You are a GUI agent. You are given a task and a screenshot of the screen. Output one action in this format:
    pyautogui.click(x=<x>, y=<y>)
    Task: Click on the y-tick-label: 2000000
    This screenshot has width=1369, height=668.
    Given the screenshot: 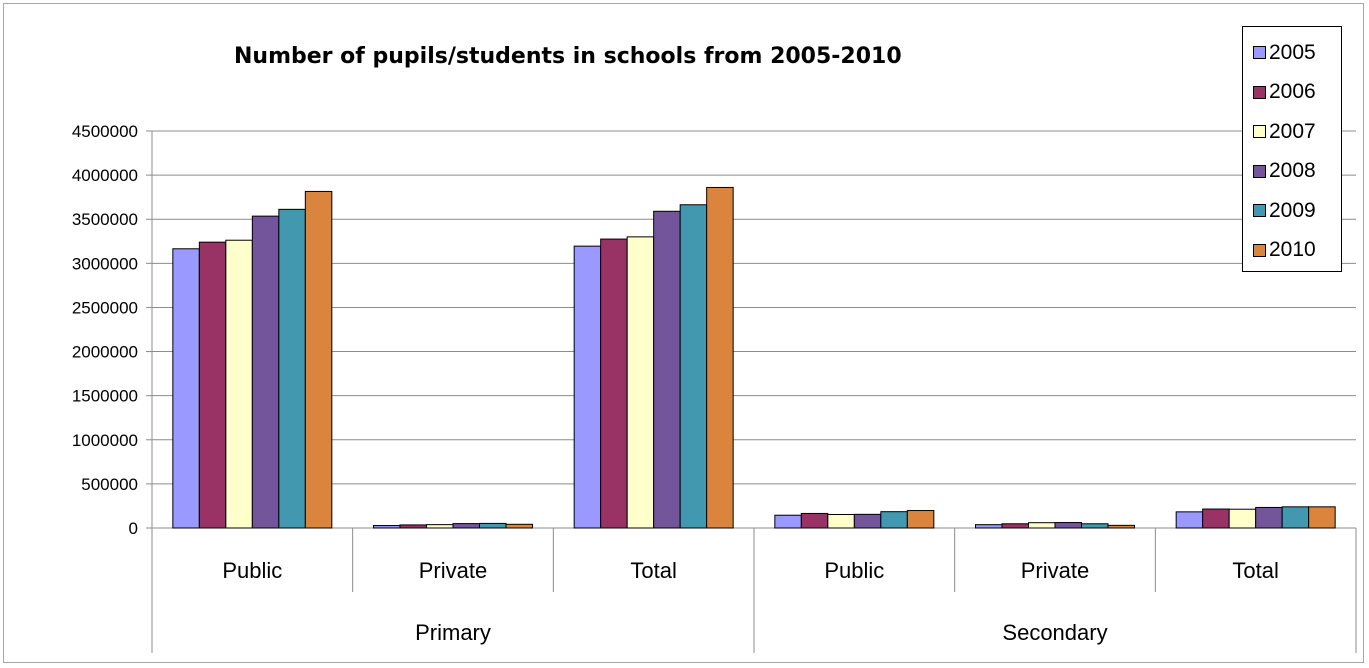 What is the action you would take?
    pyautogui.click(x=105, y=352)
    